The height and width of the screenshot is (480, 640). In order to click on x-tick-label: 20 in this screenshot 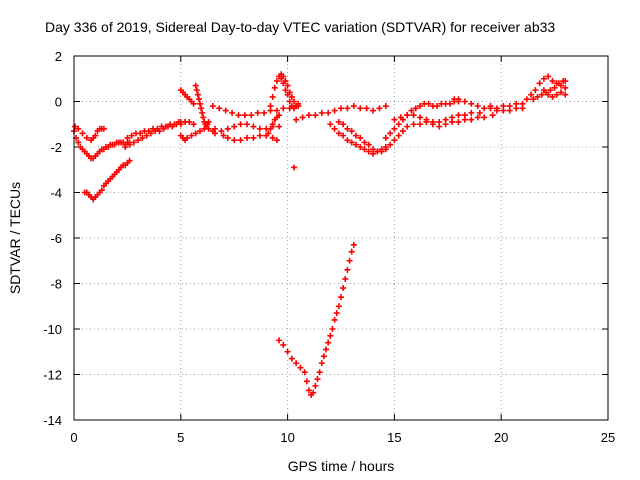, I will do `click(501, 437)`.